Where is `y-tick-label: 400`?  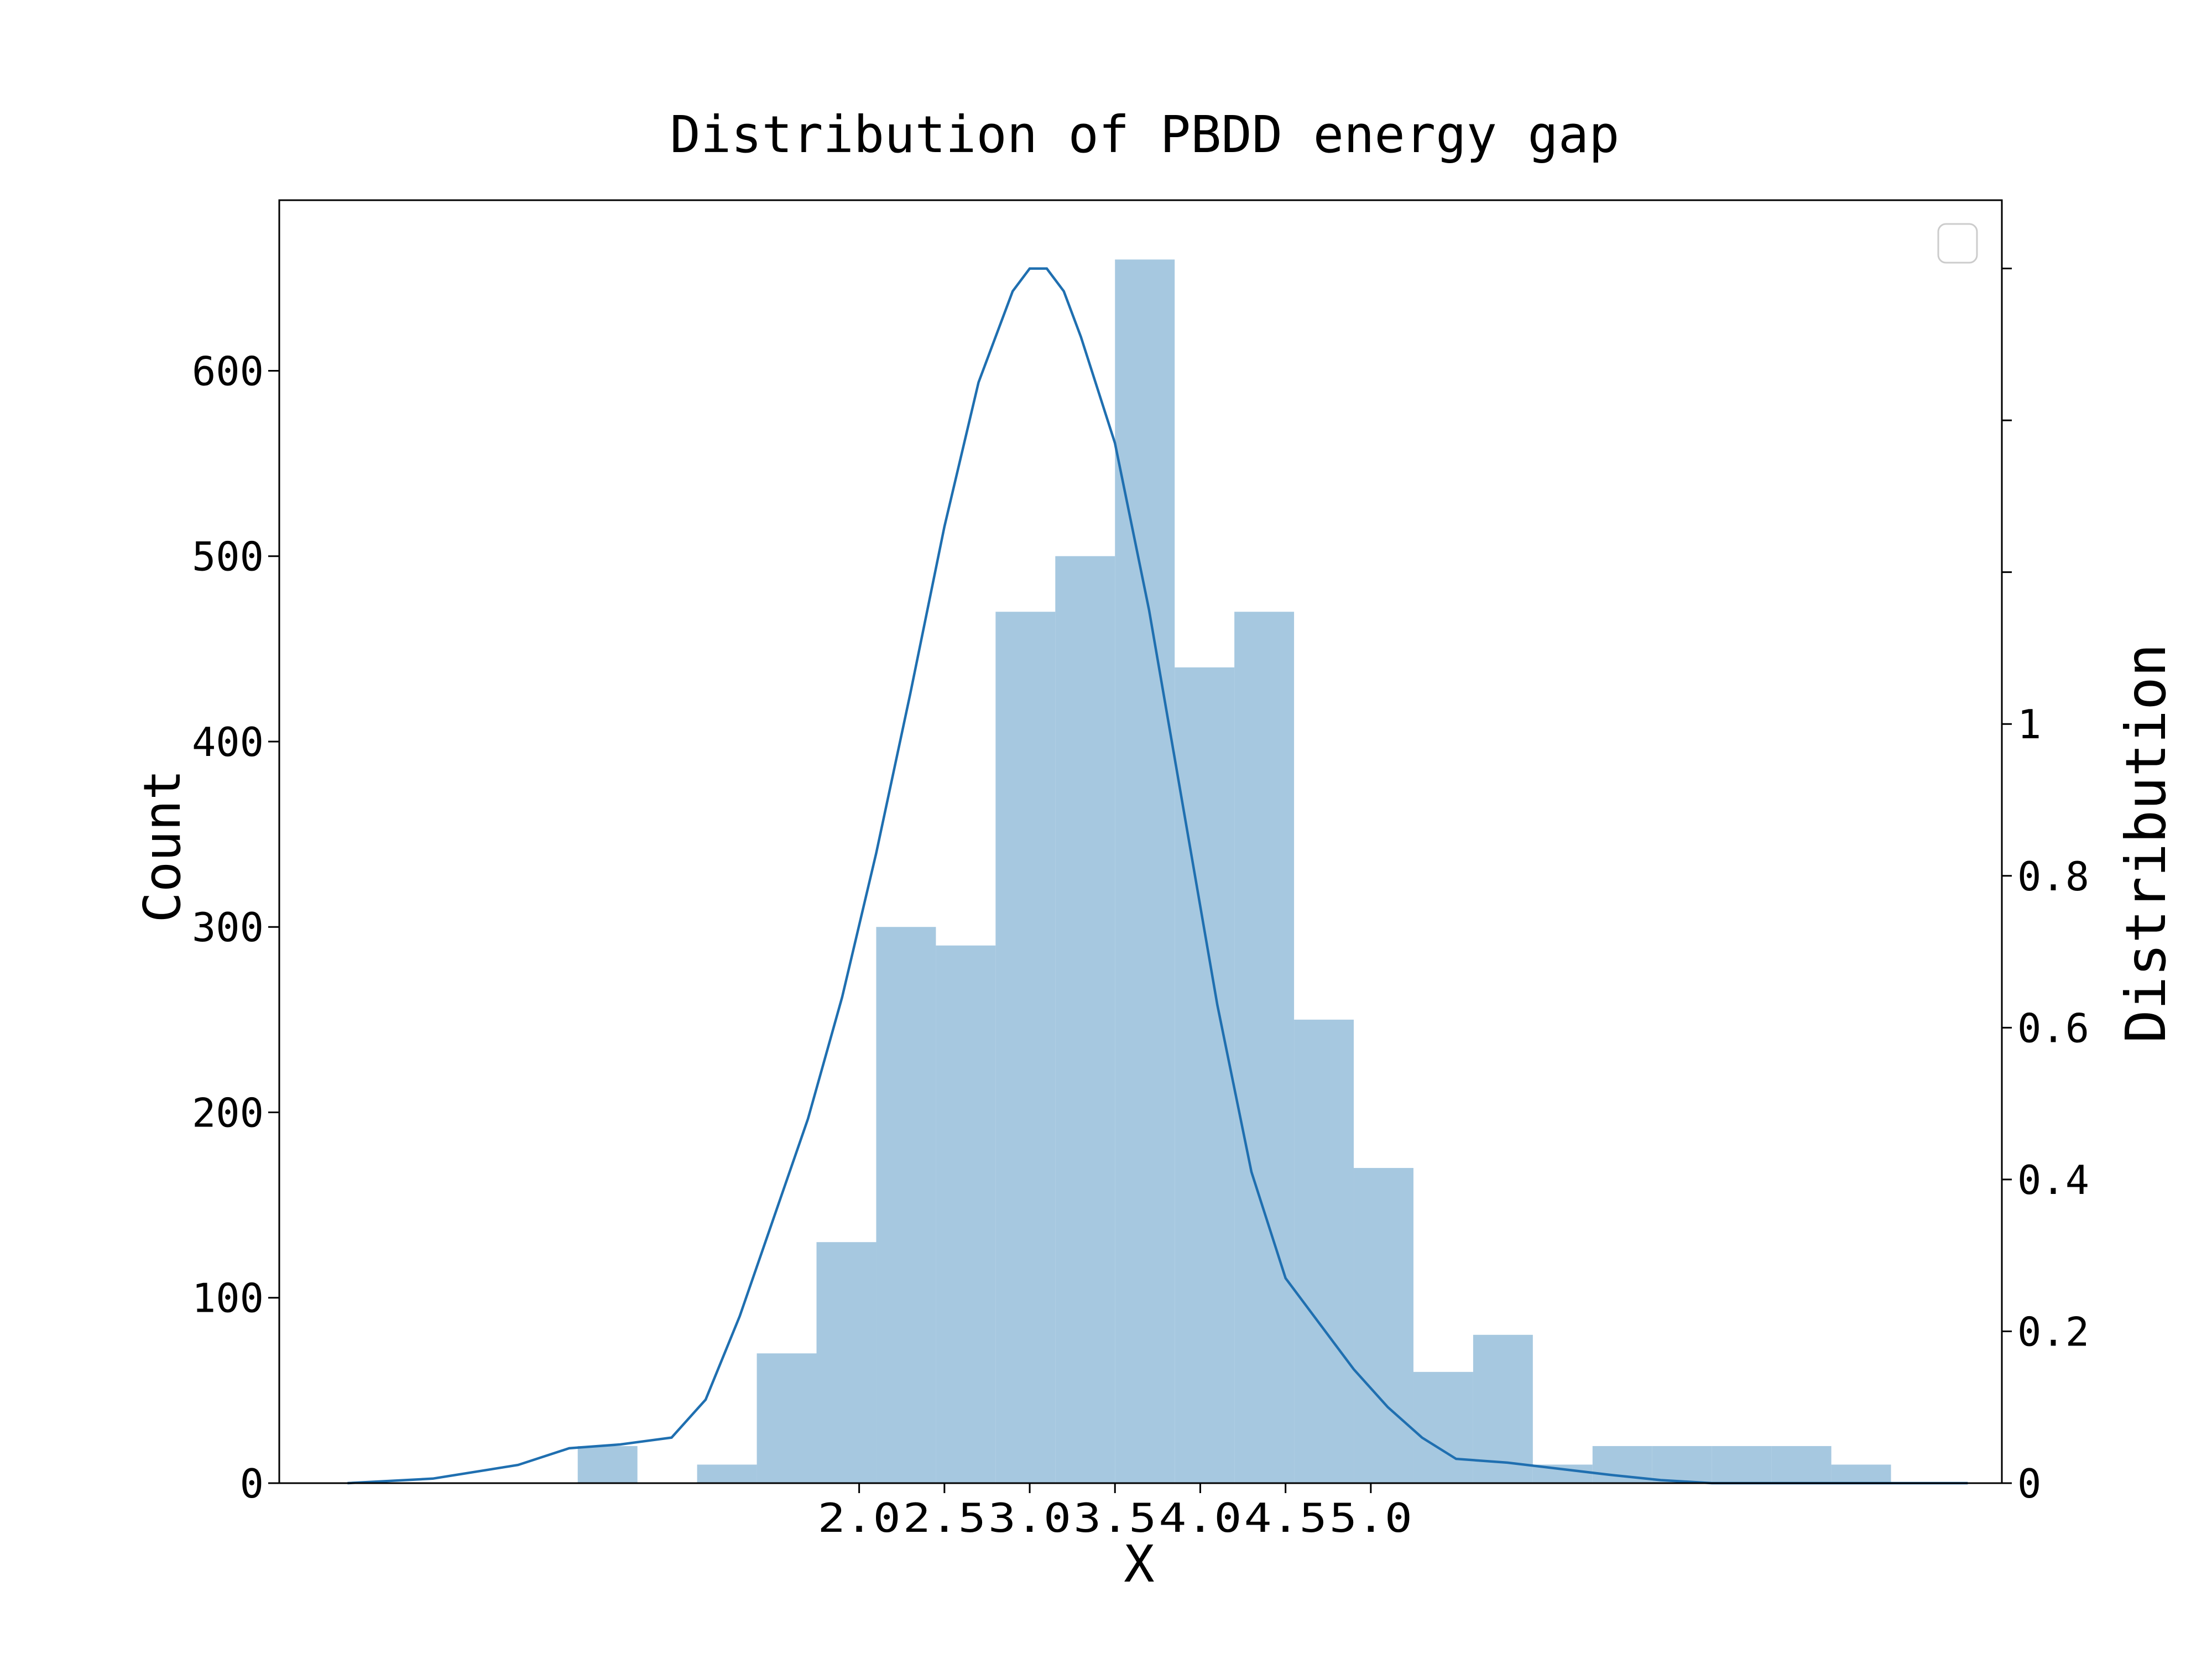
y-tick-label: 400 is located at coordinates (228, 742).